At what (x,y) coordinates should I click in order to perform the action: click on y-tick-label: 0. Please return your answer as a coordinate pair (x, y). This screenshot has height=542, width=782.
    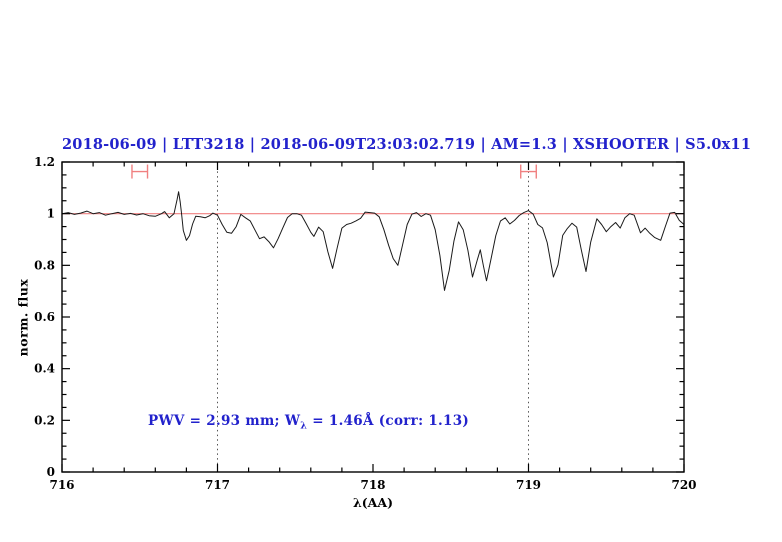
    Looking at the image, I should click on (51, 472).